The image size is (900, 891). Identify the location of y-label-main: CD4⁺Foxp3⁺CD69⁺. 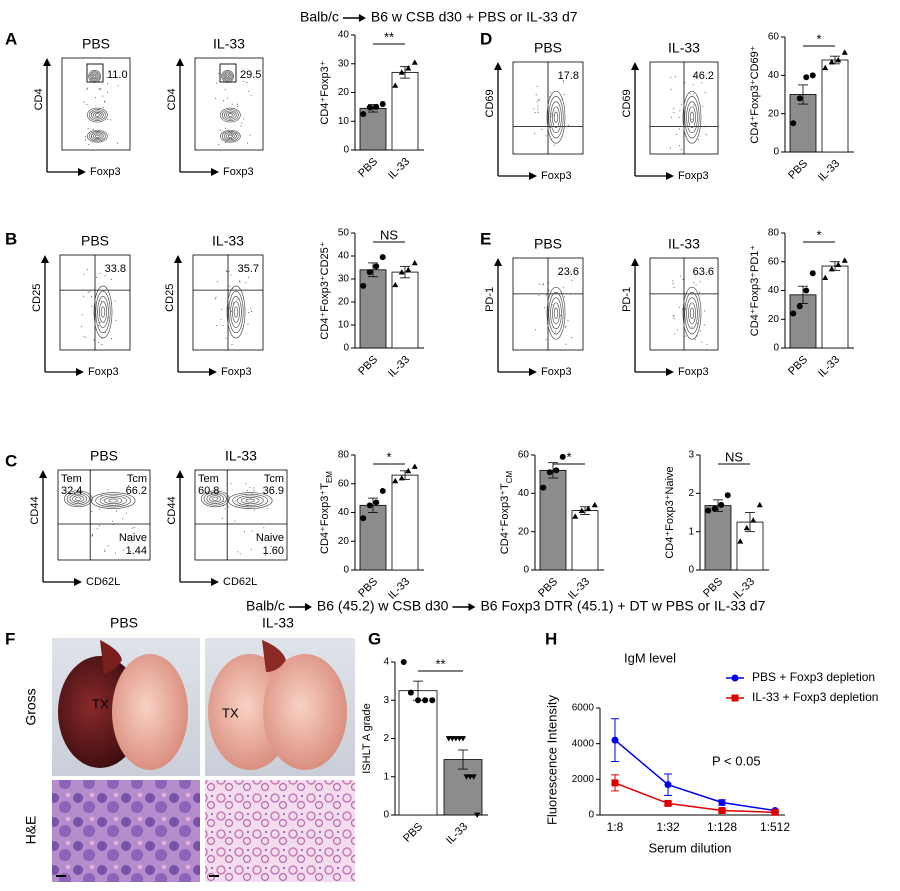
(755, 94).